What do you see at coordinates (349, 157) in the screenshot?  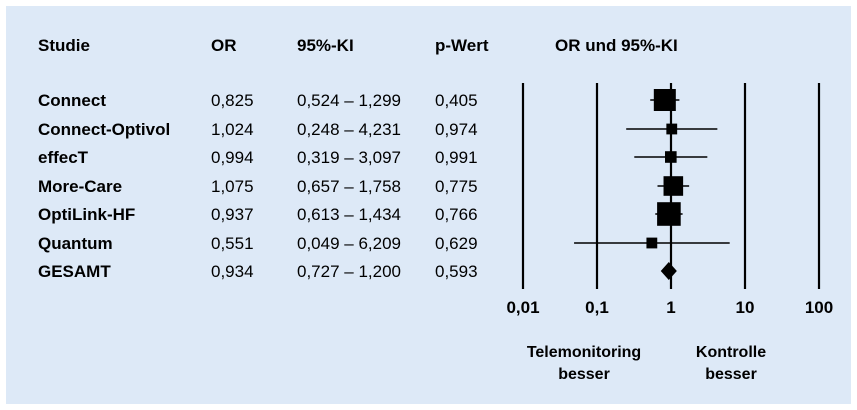 I see `row-ci-value: 0,319 – 3,097` at bounding box center [349, 157].